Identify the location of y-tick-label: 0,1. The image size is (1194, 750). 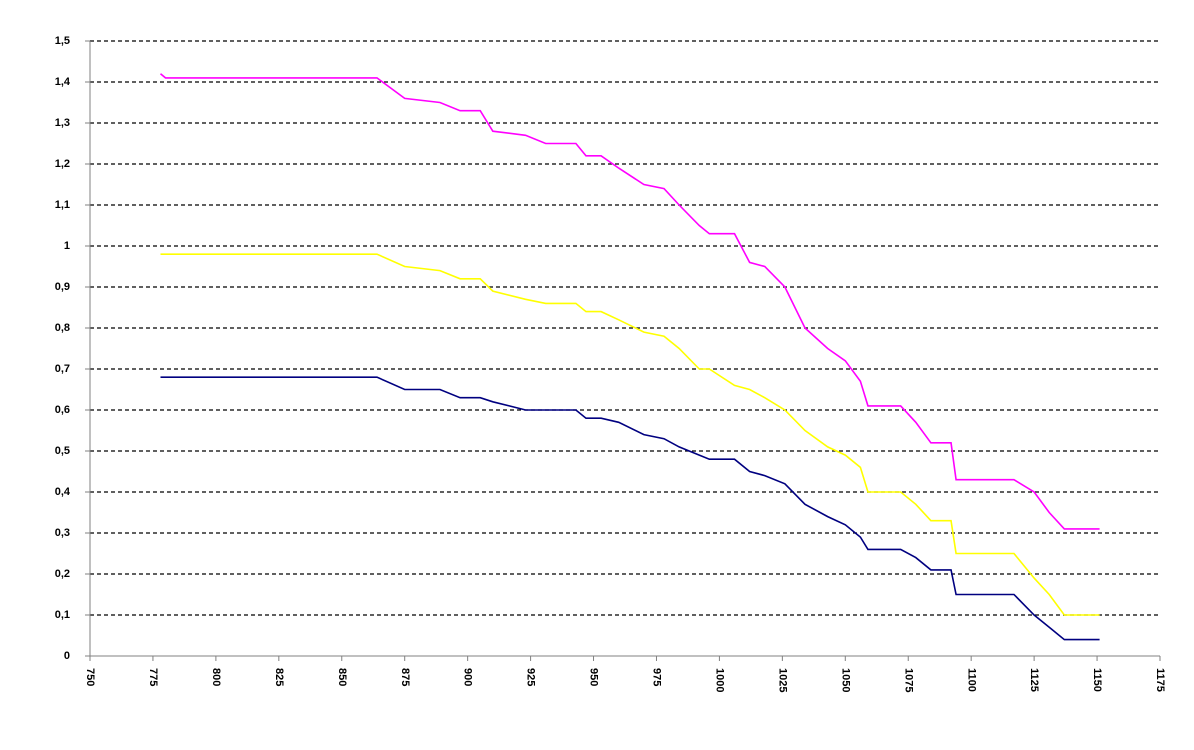
(62, 615).